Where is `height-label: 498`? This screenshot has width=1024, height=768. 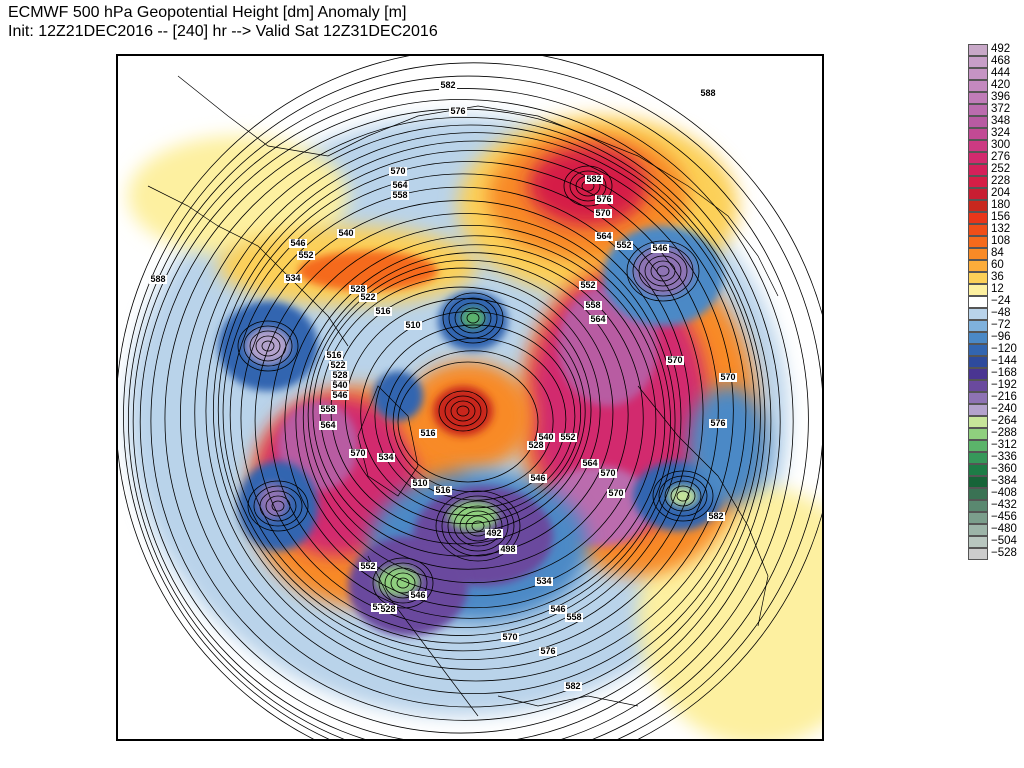
height-label: 498 is located at coordinates (507, 549).